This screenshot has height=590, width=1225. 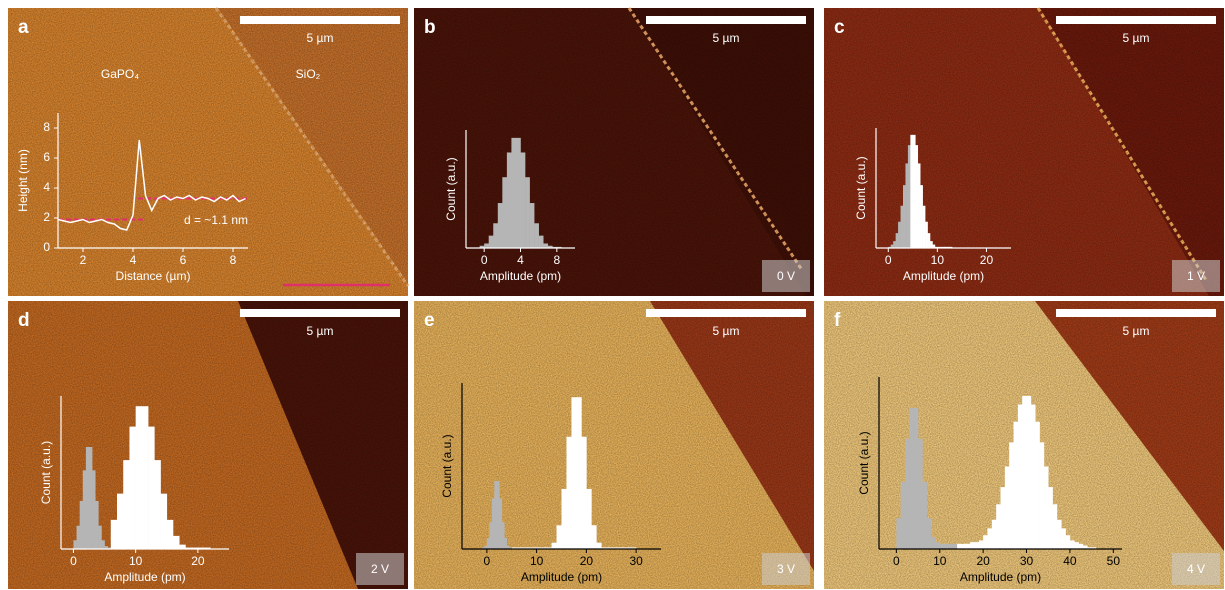 I want to click on panel-label: a, so click(x=23, y=27).